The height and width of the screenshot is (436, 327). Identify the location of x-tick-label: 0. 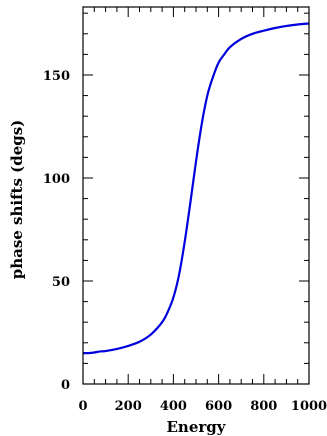
(82, 406).